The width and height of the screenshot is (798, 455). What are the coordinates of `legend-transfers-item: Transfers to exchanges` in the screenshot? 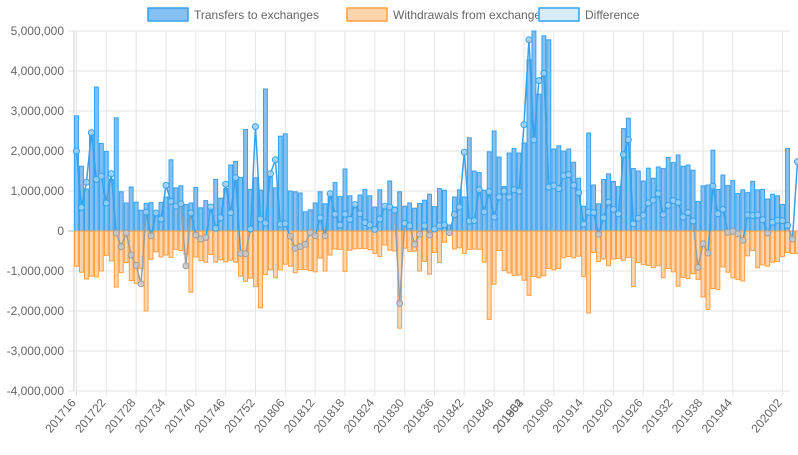 It's located at (233, 15).